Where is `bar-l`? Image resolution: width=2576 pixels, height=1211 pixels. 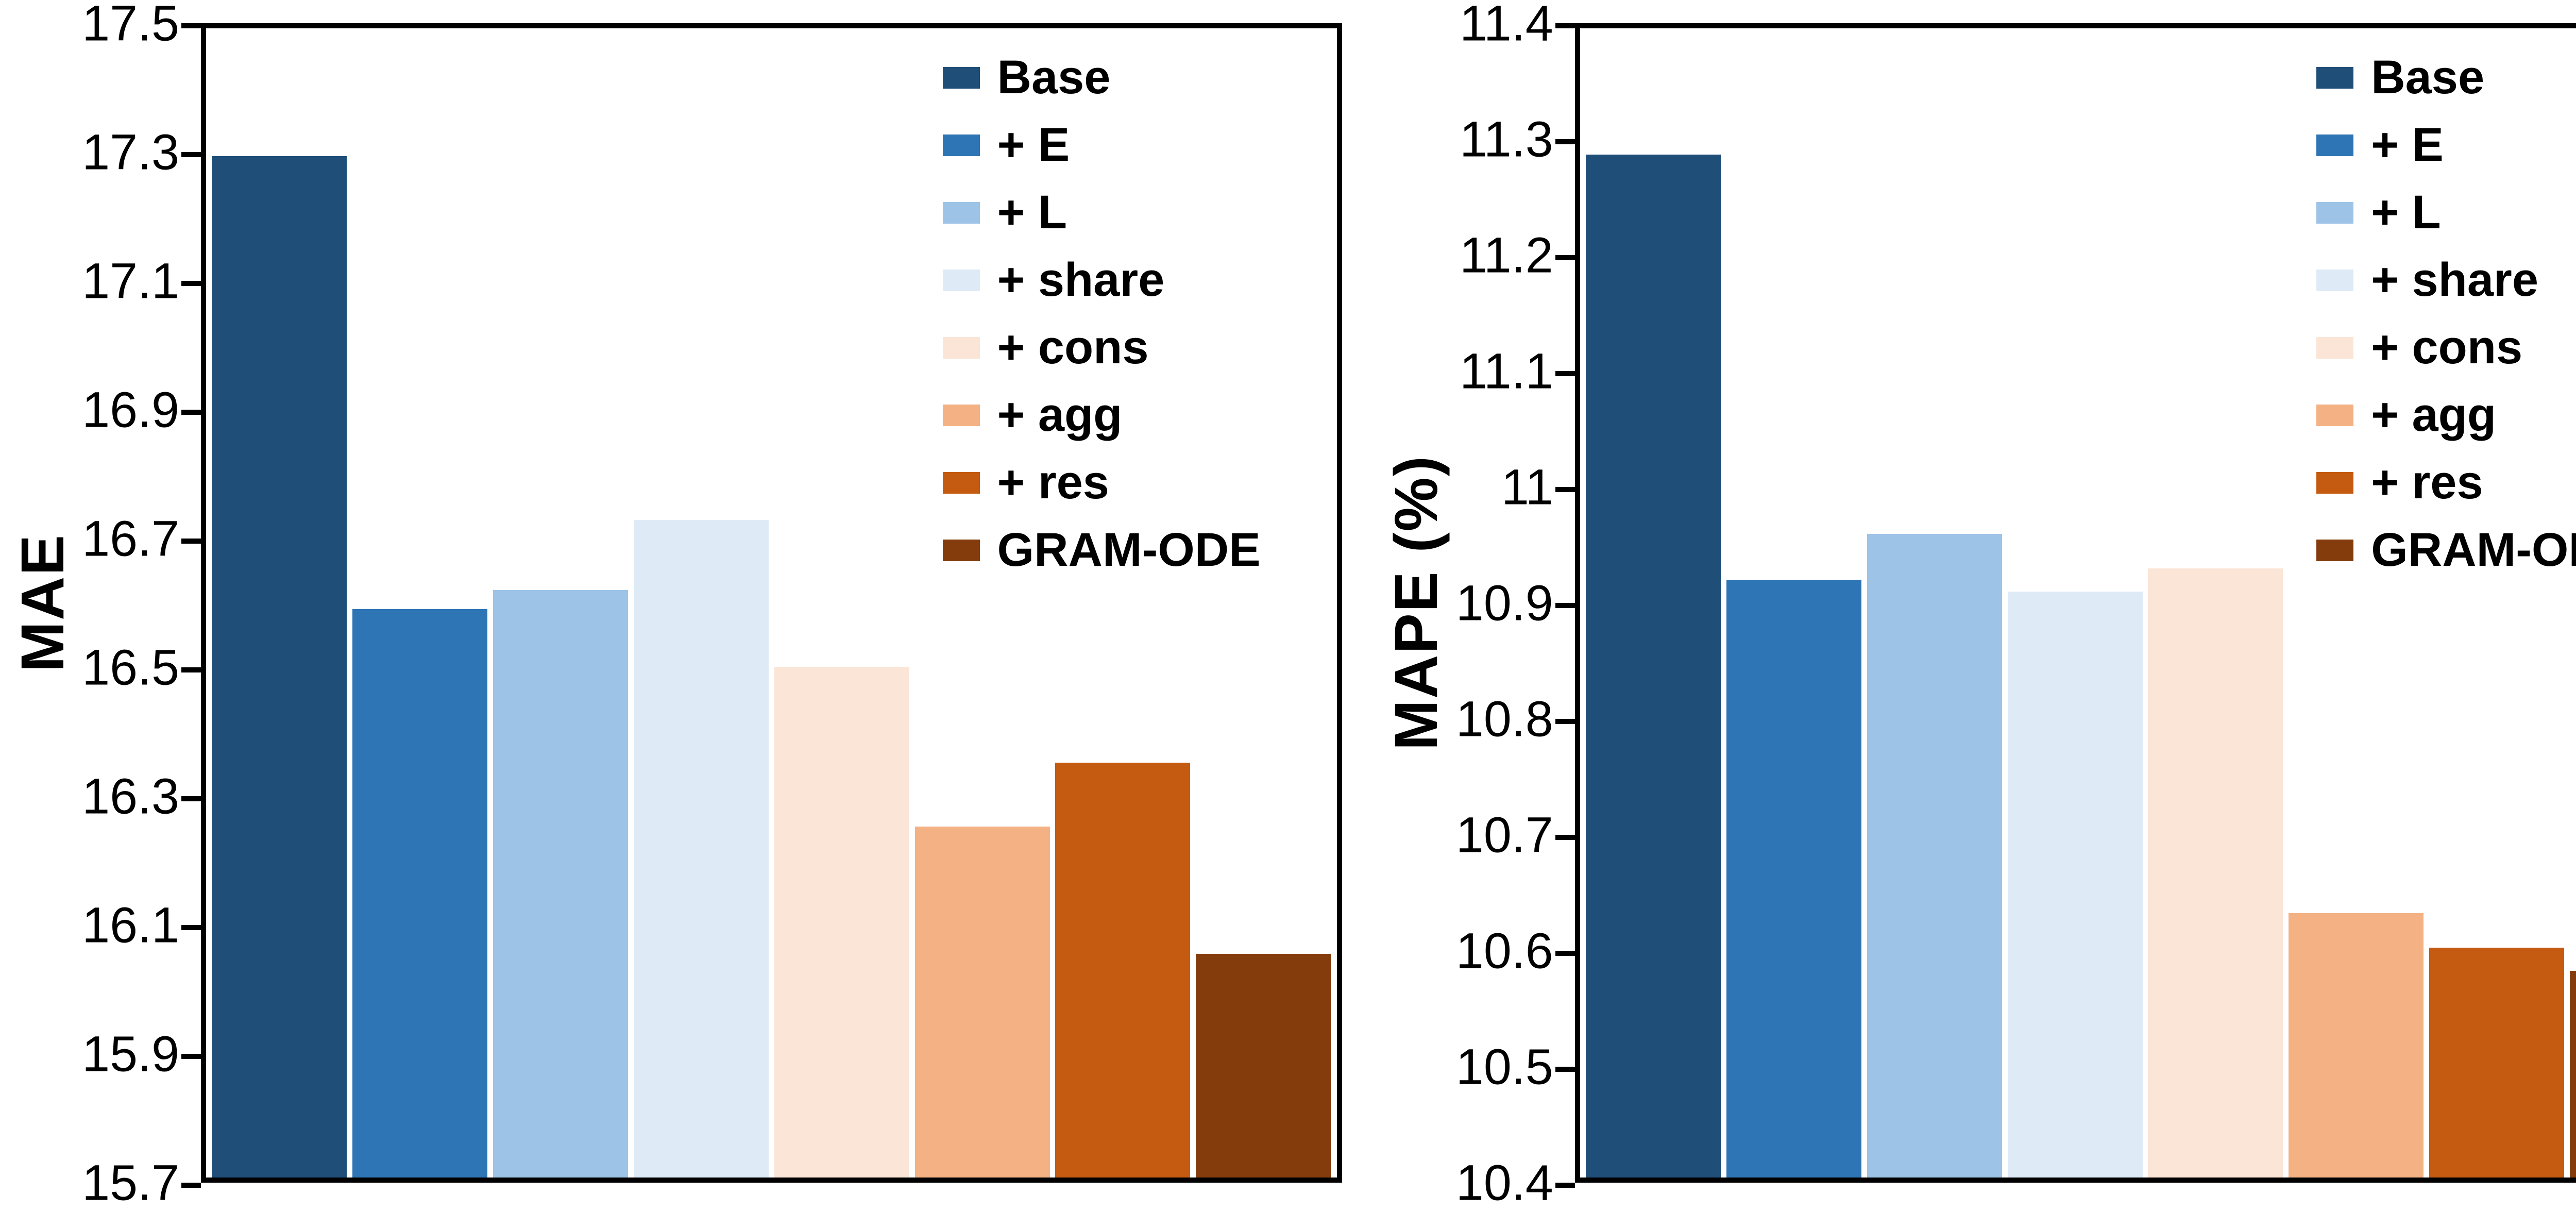
bar-l is located at coordinates (561, 884).